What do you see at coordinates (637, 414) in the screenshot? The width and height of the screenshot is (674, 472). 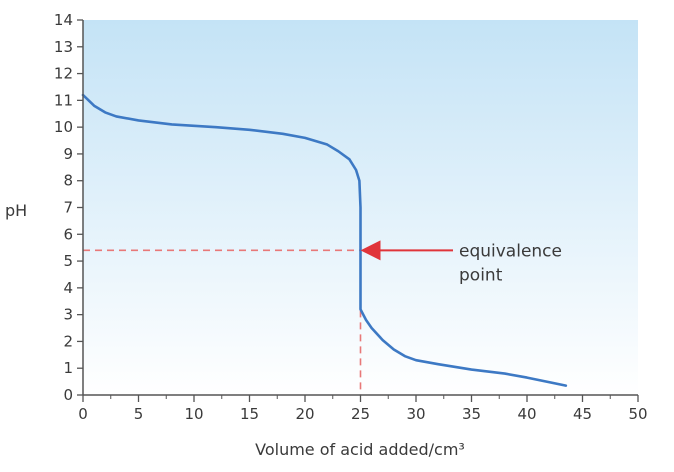 I see `x-tick-label: 50` at bounding box center [637, 414].